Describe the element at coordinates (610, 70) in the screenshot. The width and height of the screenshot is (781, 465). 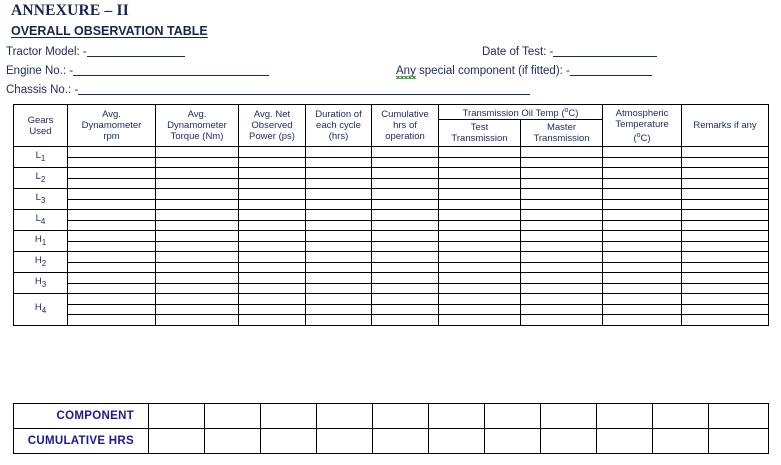
I see `special-component-input` at that location.